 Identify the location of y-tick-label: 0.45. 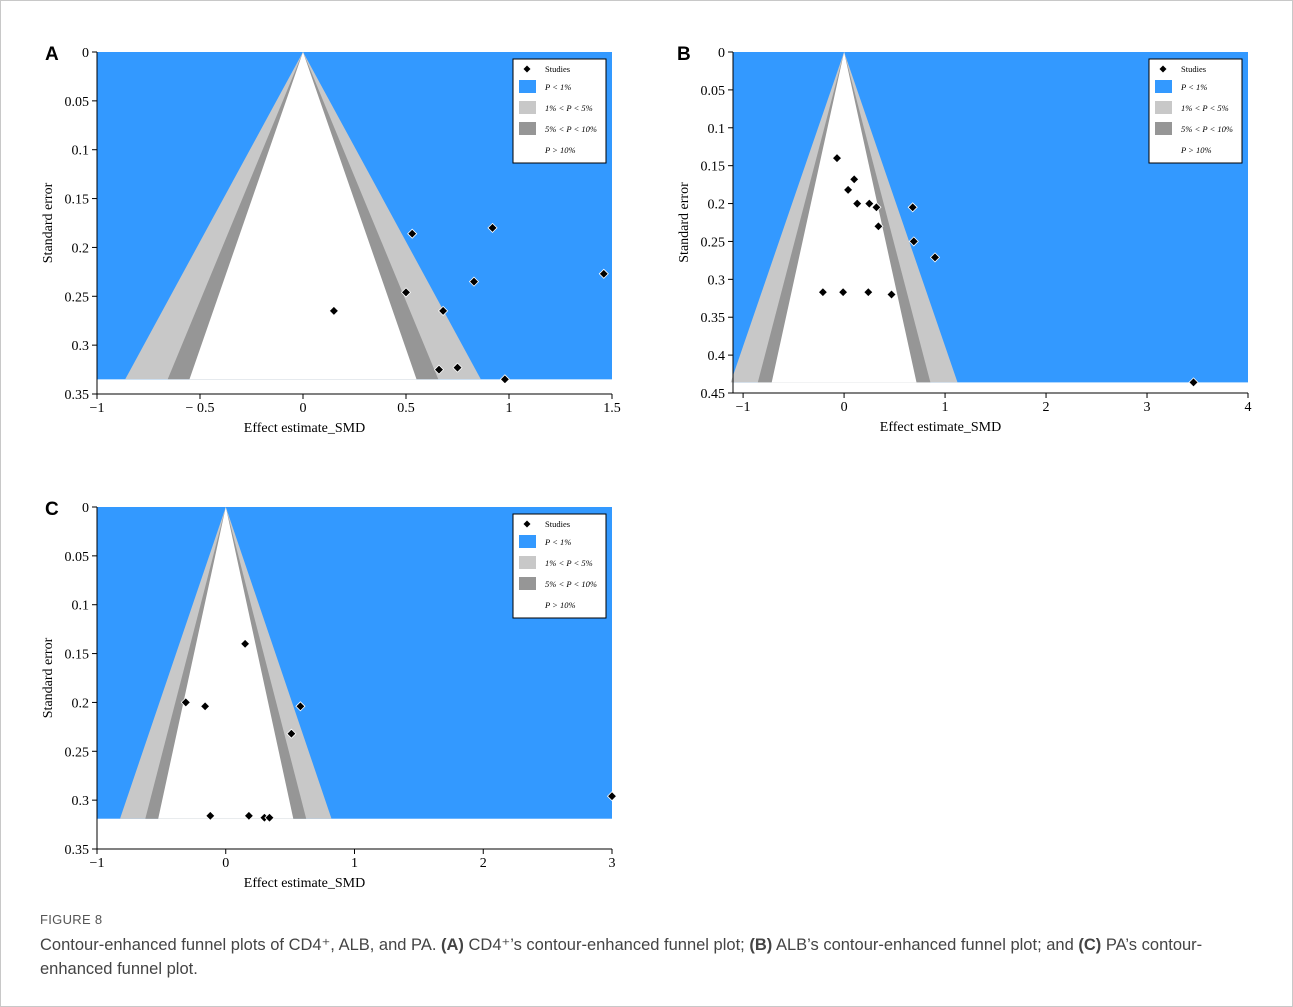
(713, 394).